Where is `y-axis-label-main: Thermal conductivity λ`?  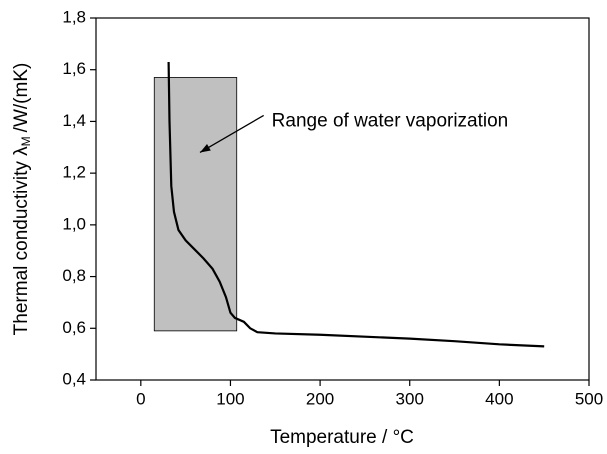
y-axis-label-main: Thermal conductivity λ is located at coordinates (21, 241).